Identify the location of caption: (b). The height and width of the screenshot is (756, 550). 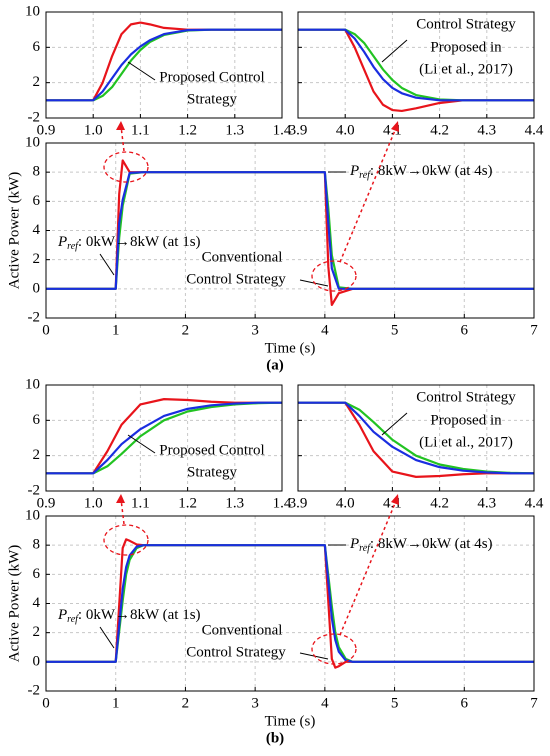
(275, 738).